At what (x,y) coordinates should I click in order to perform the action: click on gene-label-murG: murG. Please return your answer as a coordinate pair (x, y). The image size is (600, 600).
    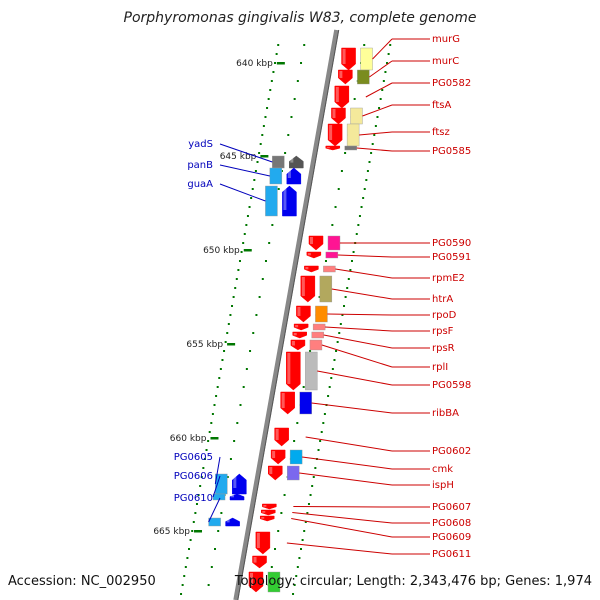
    Looking at the image, I should click on (446, 39).